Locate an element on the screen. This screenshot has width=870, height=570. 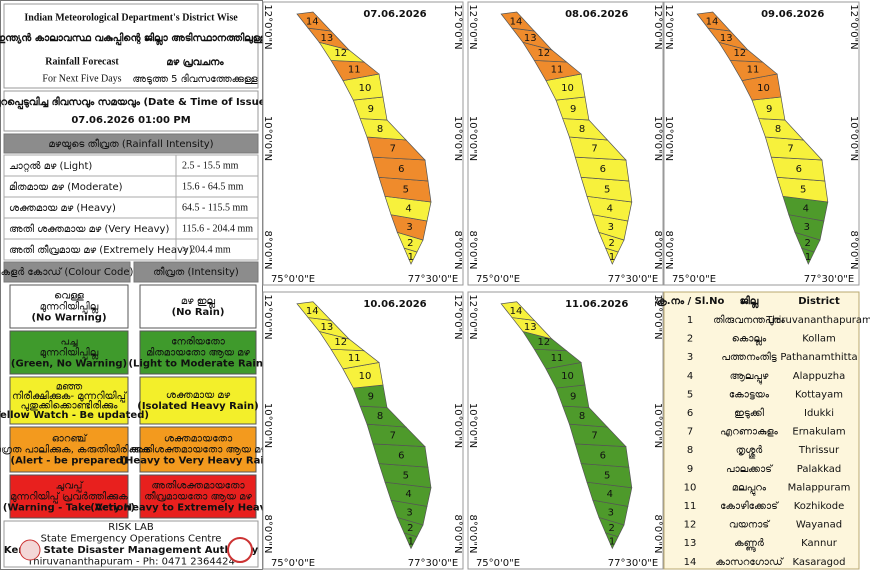
table-cell: മലപ്പുറം is located at coordinates (749, 488).